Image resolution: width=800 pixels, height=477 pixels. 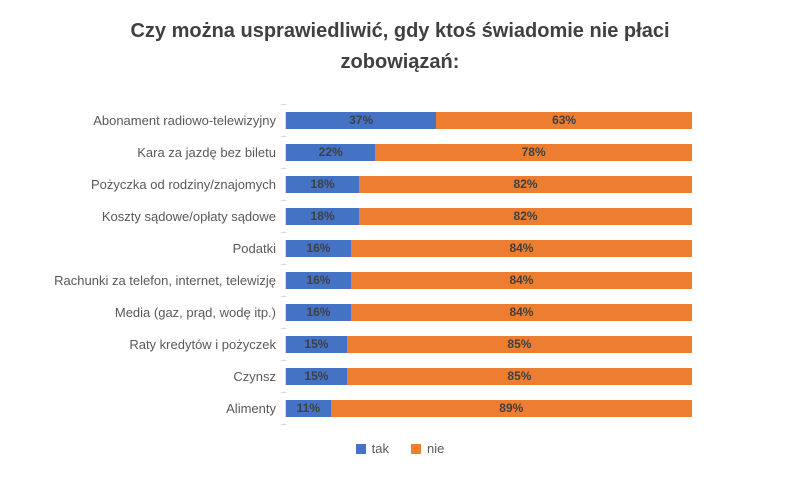 What do you see at coordinates (400, 448) in the screenshot?
I see `legend: tak nie` at bounding box center [400, 448].